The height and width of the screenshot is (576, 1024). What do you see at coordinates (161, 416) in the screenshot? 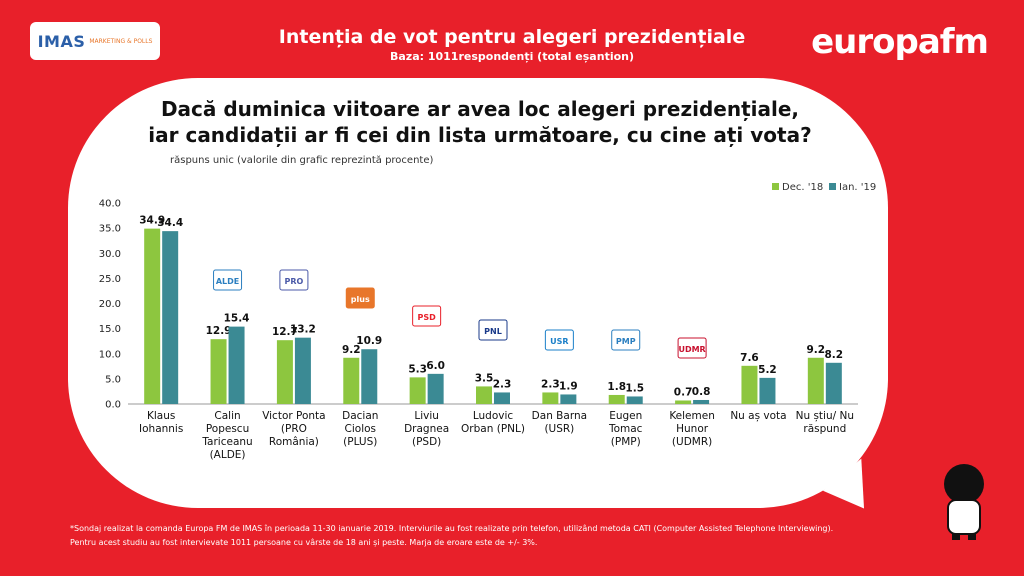
I see `category-label: Klaus` at bounding box center [161, 416].